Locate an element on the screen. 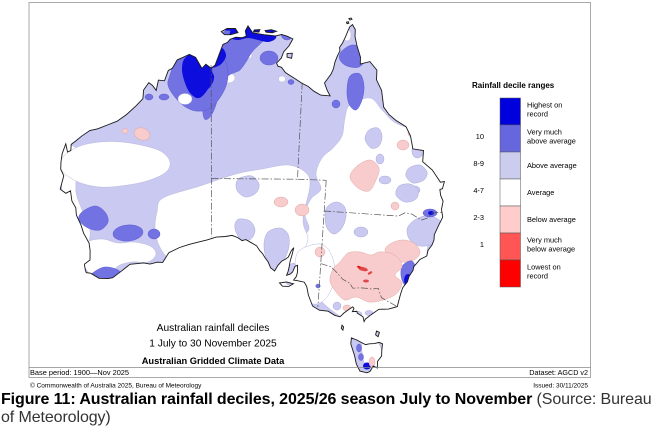  svg-text:Australian Gridded Climate Dat: Australian Gridded Climate Data is located at coordinates (213, 361).